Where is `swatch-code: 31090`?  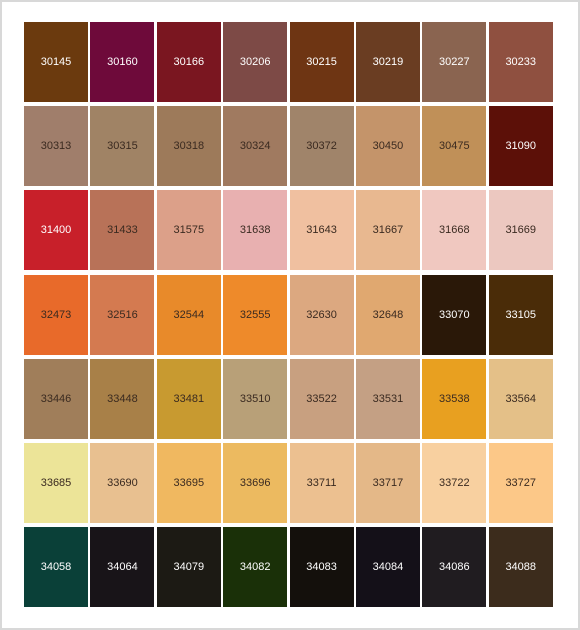 swatch-code: 31090 is located at coordinates (521, 146).